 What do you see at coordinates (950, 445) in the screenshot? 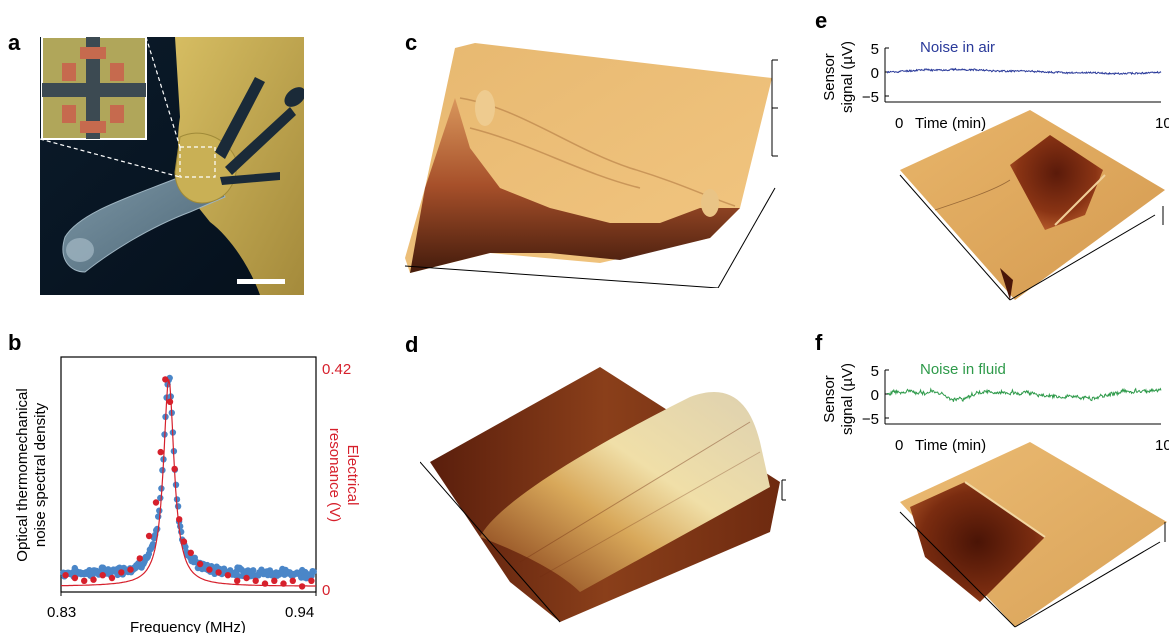
I see `x-axis-label-f: Time (min)` at bounding box center [950, 445].